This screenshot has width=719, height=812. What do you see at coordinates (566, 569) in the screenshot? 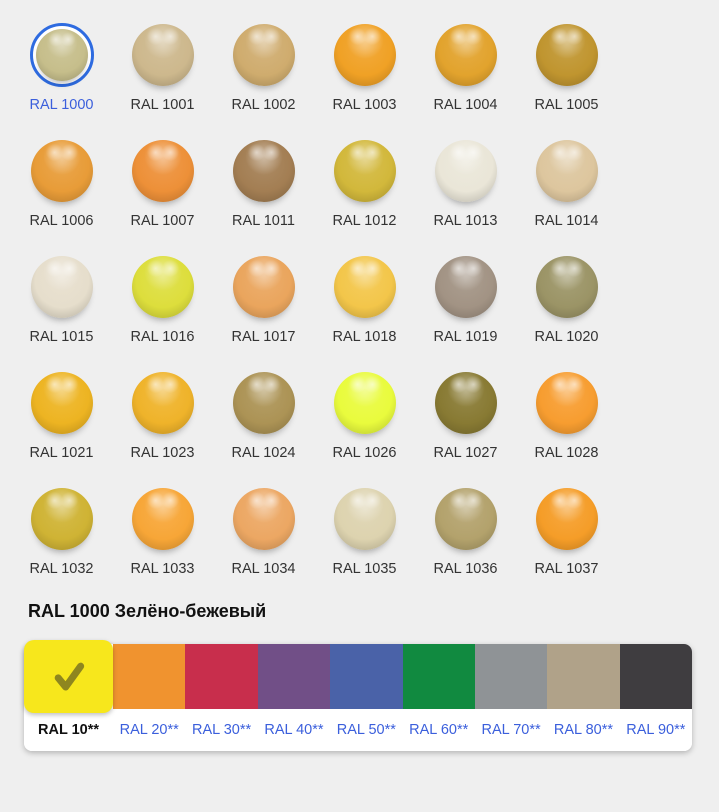
I see `ral-color-label: RAL 1037` at bounding box center [566, 569].